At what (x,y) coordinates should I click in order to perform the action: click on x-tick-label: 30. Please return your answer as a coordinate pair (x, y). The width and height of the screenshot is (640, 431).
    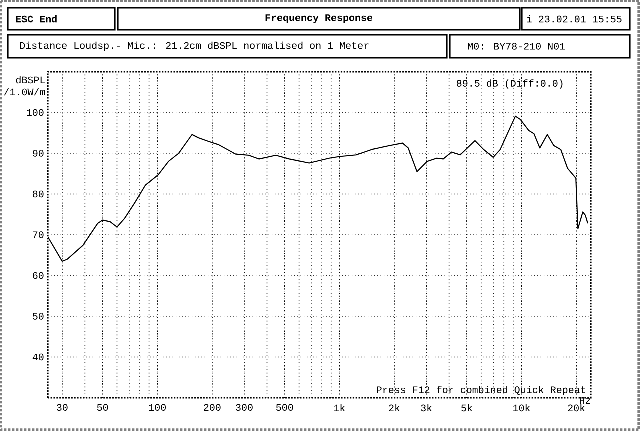
    Looking at the image, I should click on (62, 408).